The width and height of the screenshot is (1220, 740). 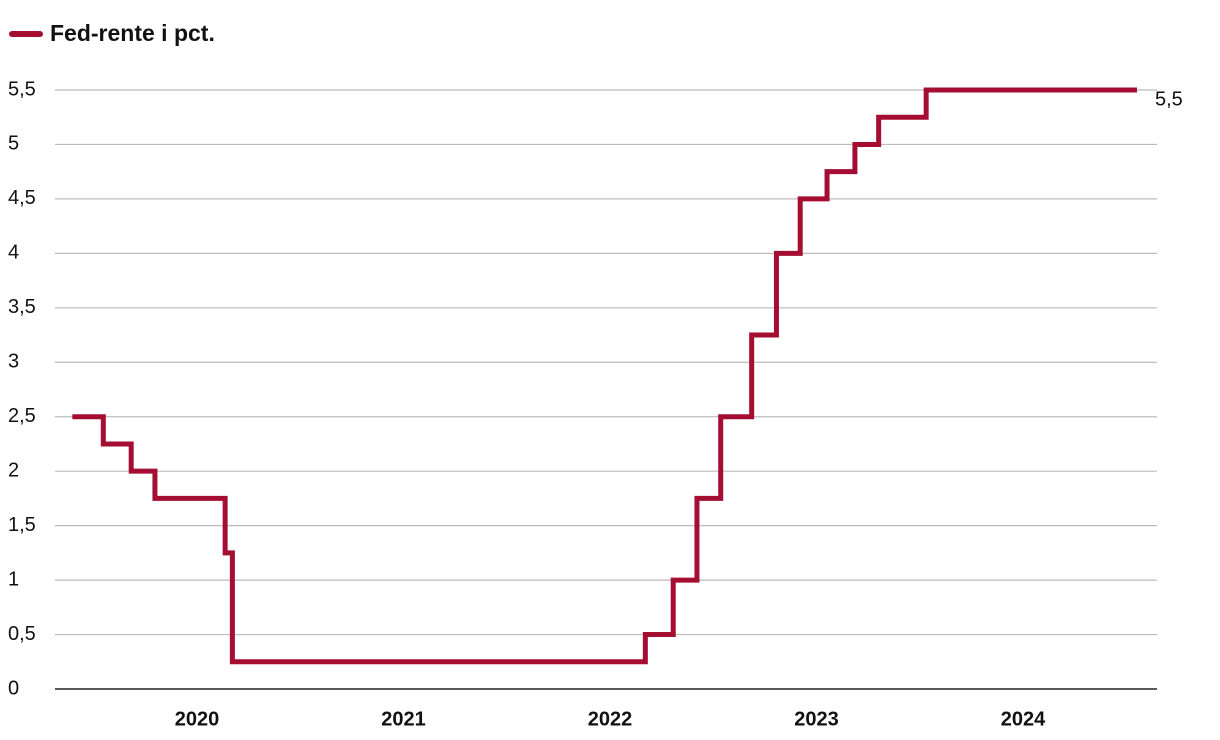 I want to click on y-tick-label: 2, so click(x=13, y=470).